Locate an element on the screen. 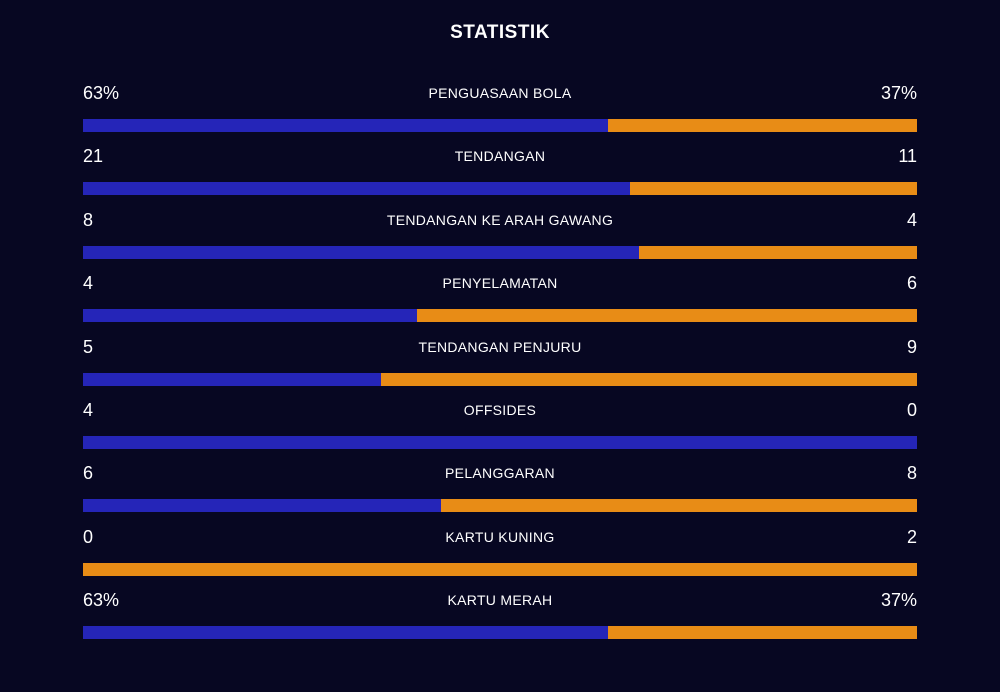  stat-row: 63% PENGUASAAN BOLA 37% is located at coordinates (500, 111).